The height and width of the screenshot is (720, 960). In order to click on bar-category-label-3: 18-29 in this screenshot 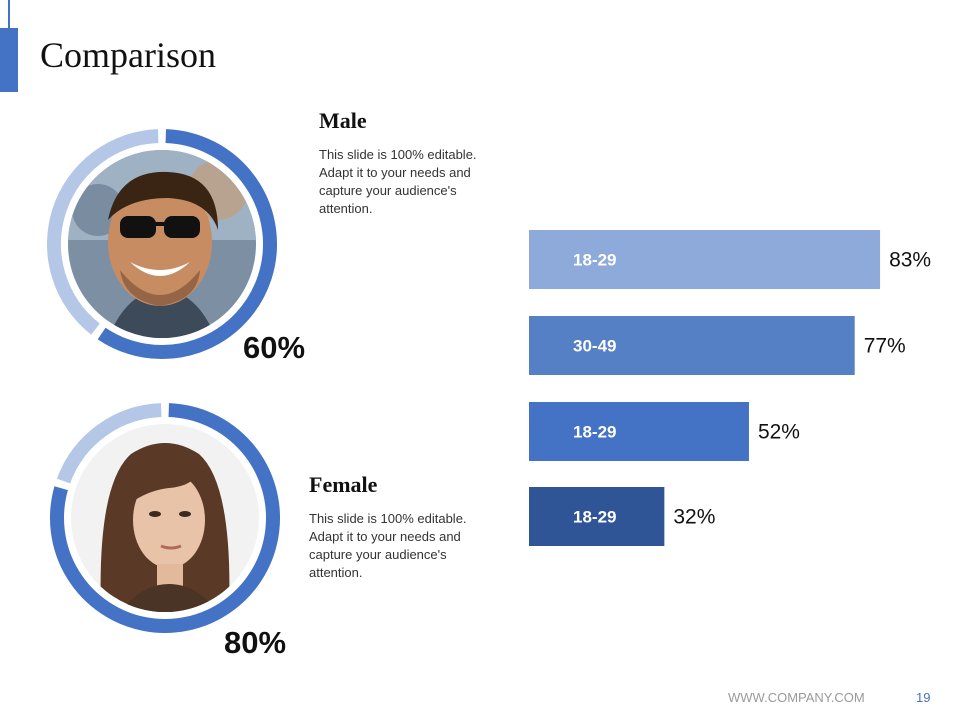, I will do `click(594, 517)`.